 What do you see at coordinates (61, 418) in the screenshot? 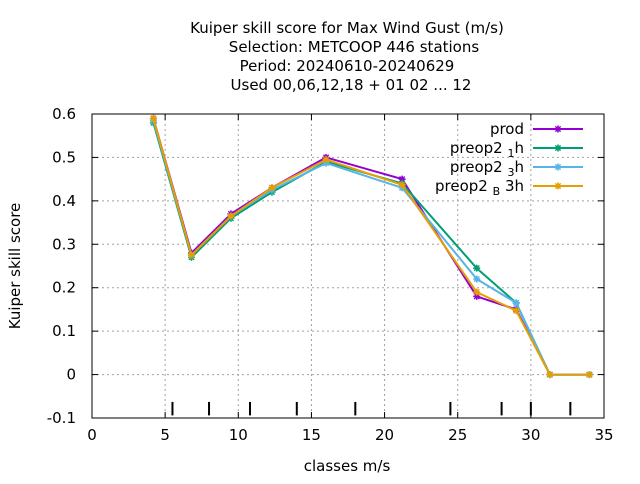
I see `y-tick-label: -0.1` at bounding box center [61, 418].